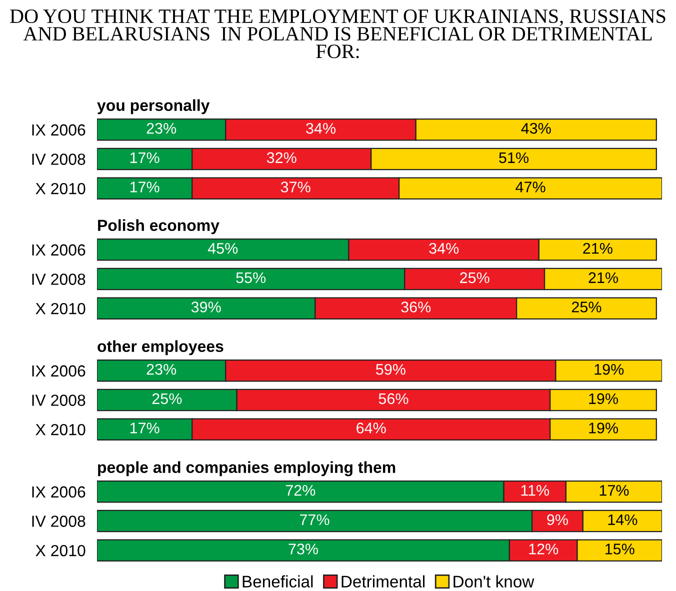 This screenshot has height=591, width=676. I want to click on data-label: 47%, so click(531, 187).